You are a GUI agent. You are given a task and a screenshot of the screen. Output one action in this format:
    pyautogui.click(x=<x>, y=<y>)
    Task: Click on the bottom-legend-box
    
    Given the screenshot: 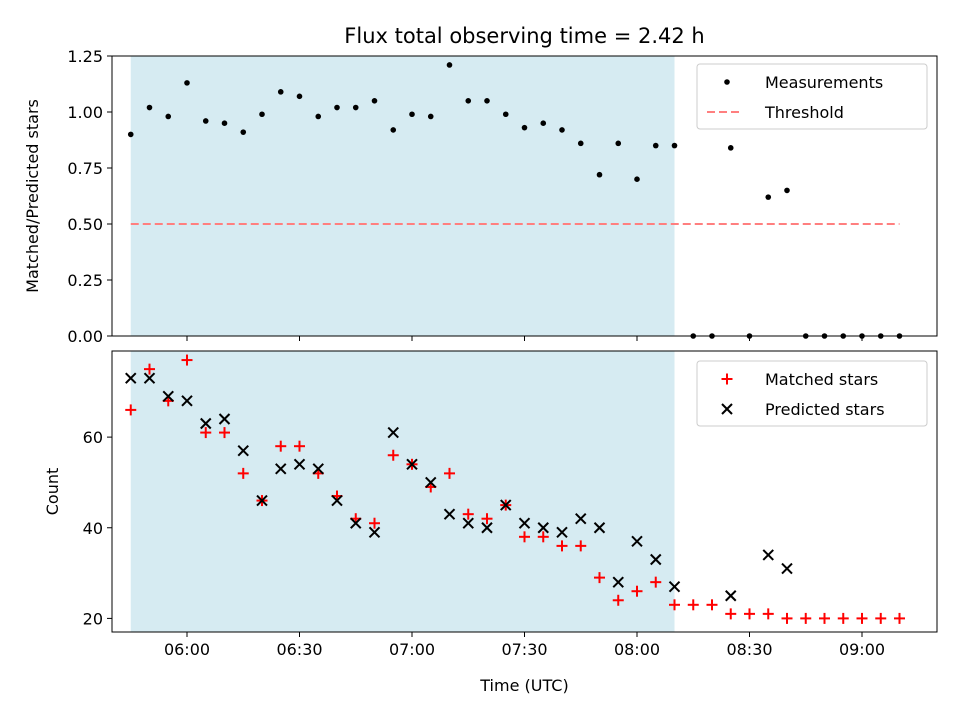 What is the action you would take?
    pyautogui.click(x=812, y=393)
    